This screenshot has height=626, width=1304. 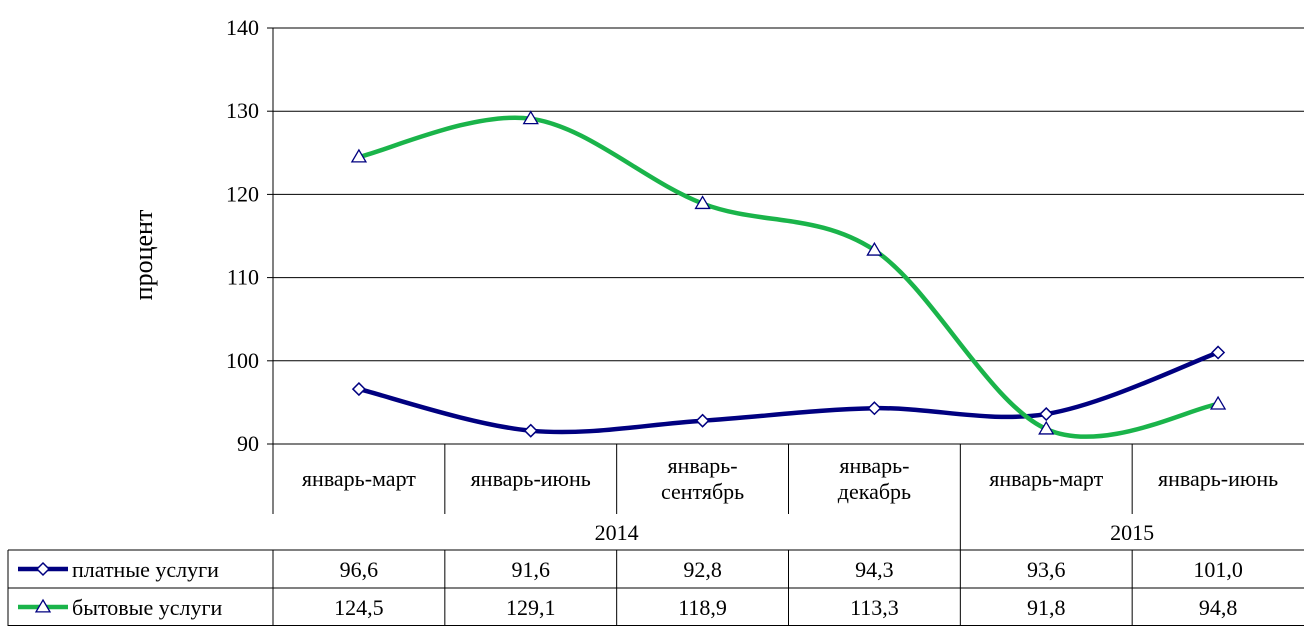 What do you see at coordinates (242, 193) in the screenshot?
I see `y-tick-label: 120` at bounding box center [242, 193].